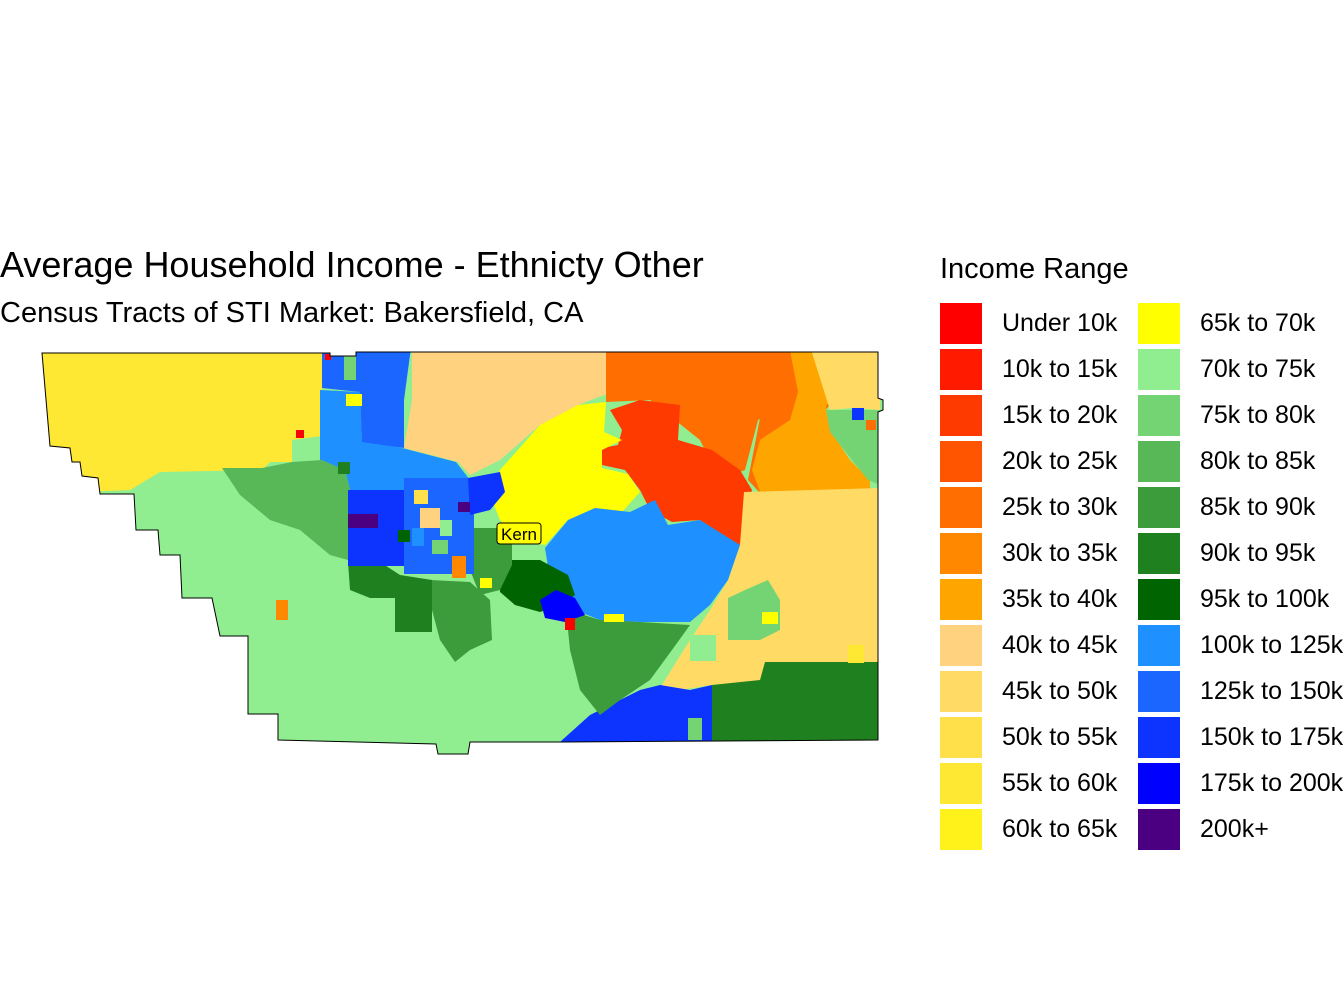  I want to click on legend-label: Under 10k, so click(1060, 322).